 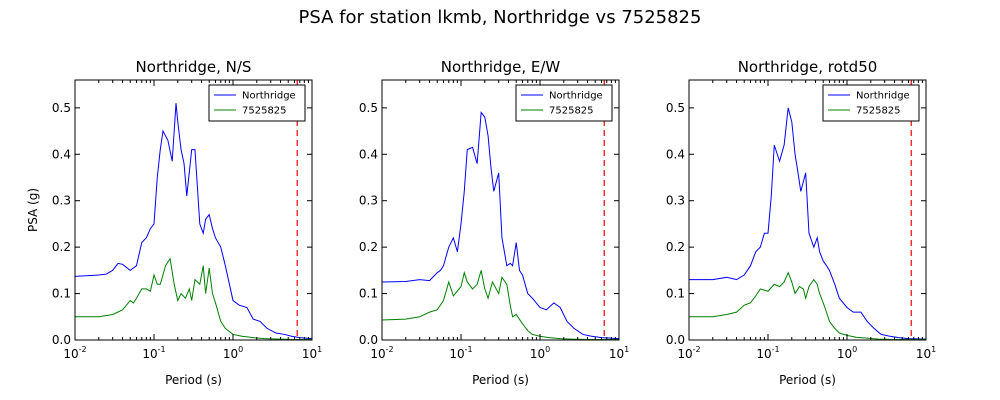 I want to click on panel-title: Northridge, E/W, so click(x=501, y=67).